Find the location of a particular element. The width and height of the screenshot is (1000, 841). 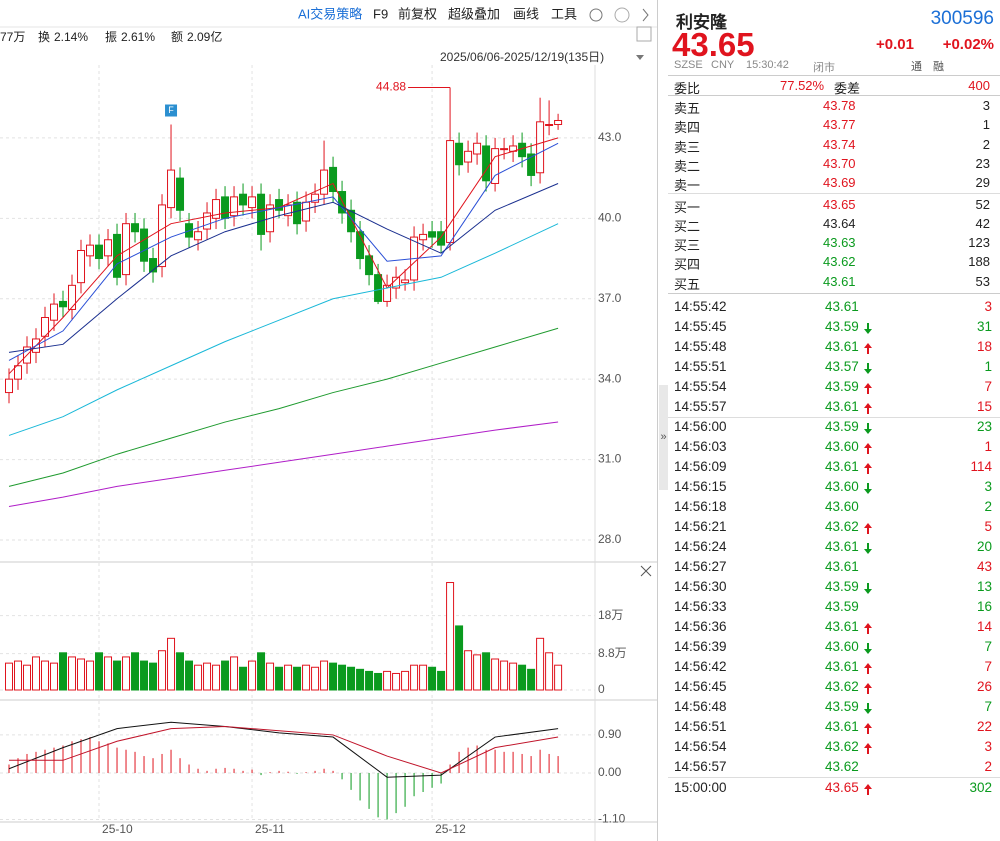

expand-icon is located at coordinates (645, 15).